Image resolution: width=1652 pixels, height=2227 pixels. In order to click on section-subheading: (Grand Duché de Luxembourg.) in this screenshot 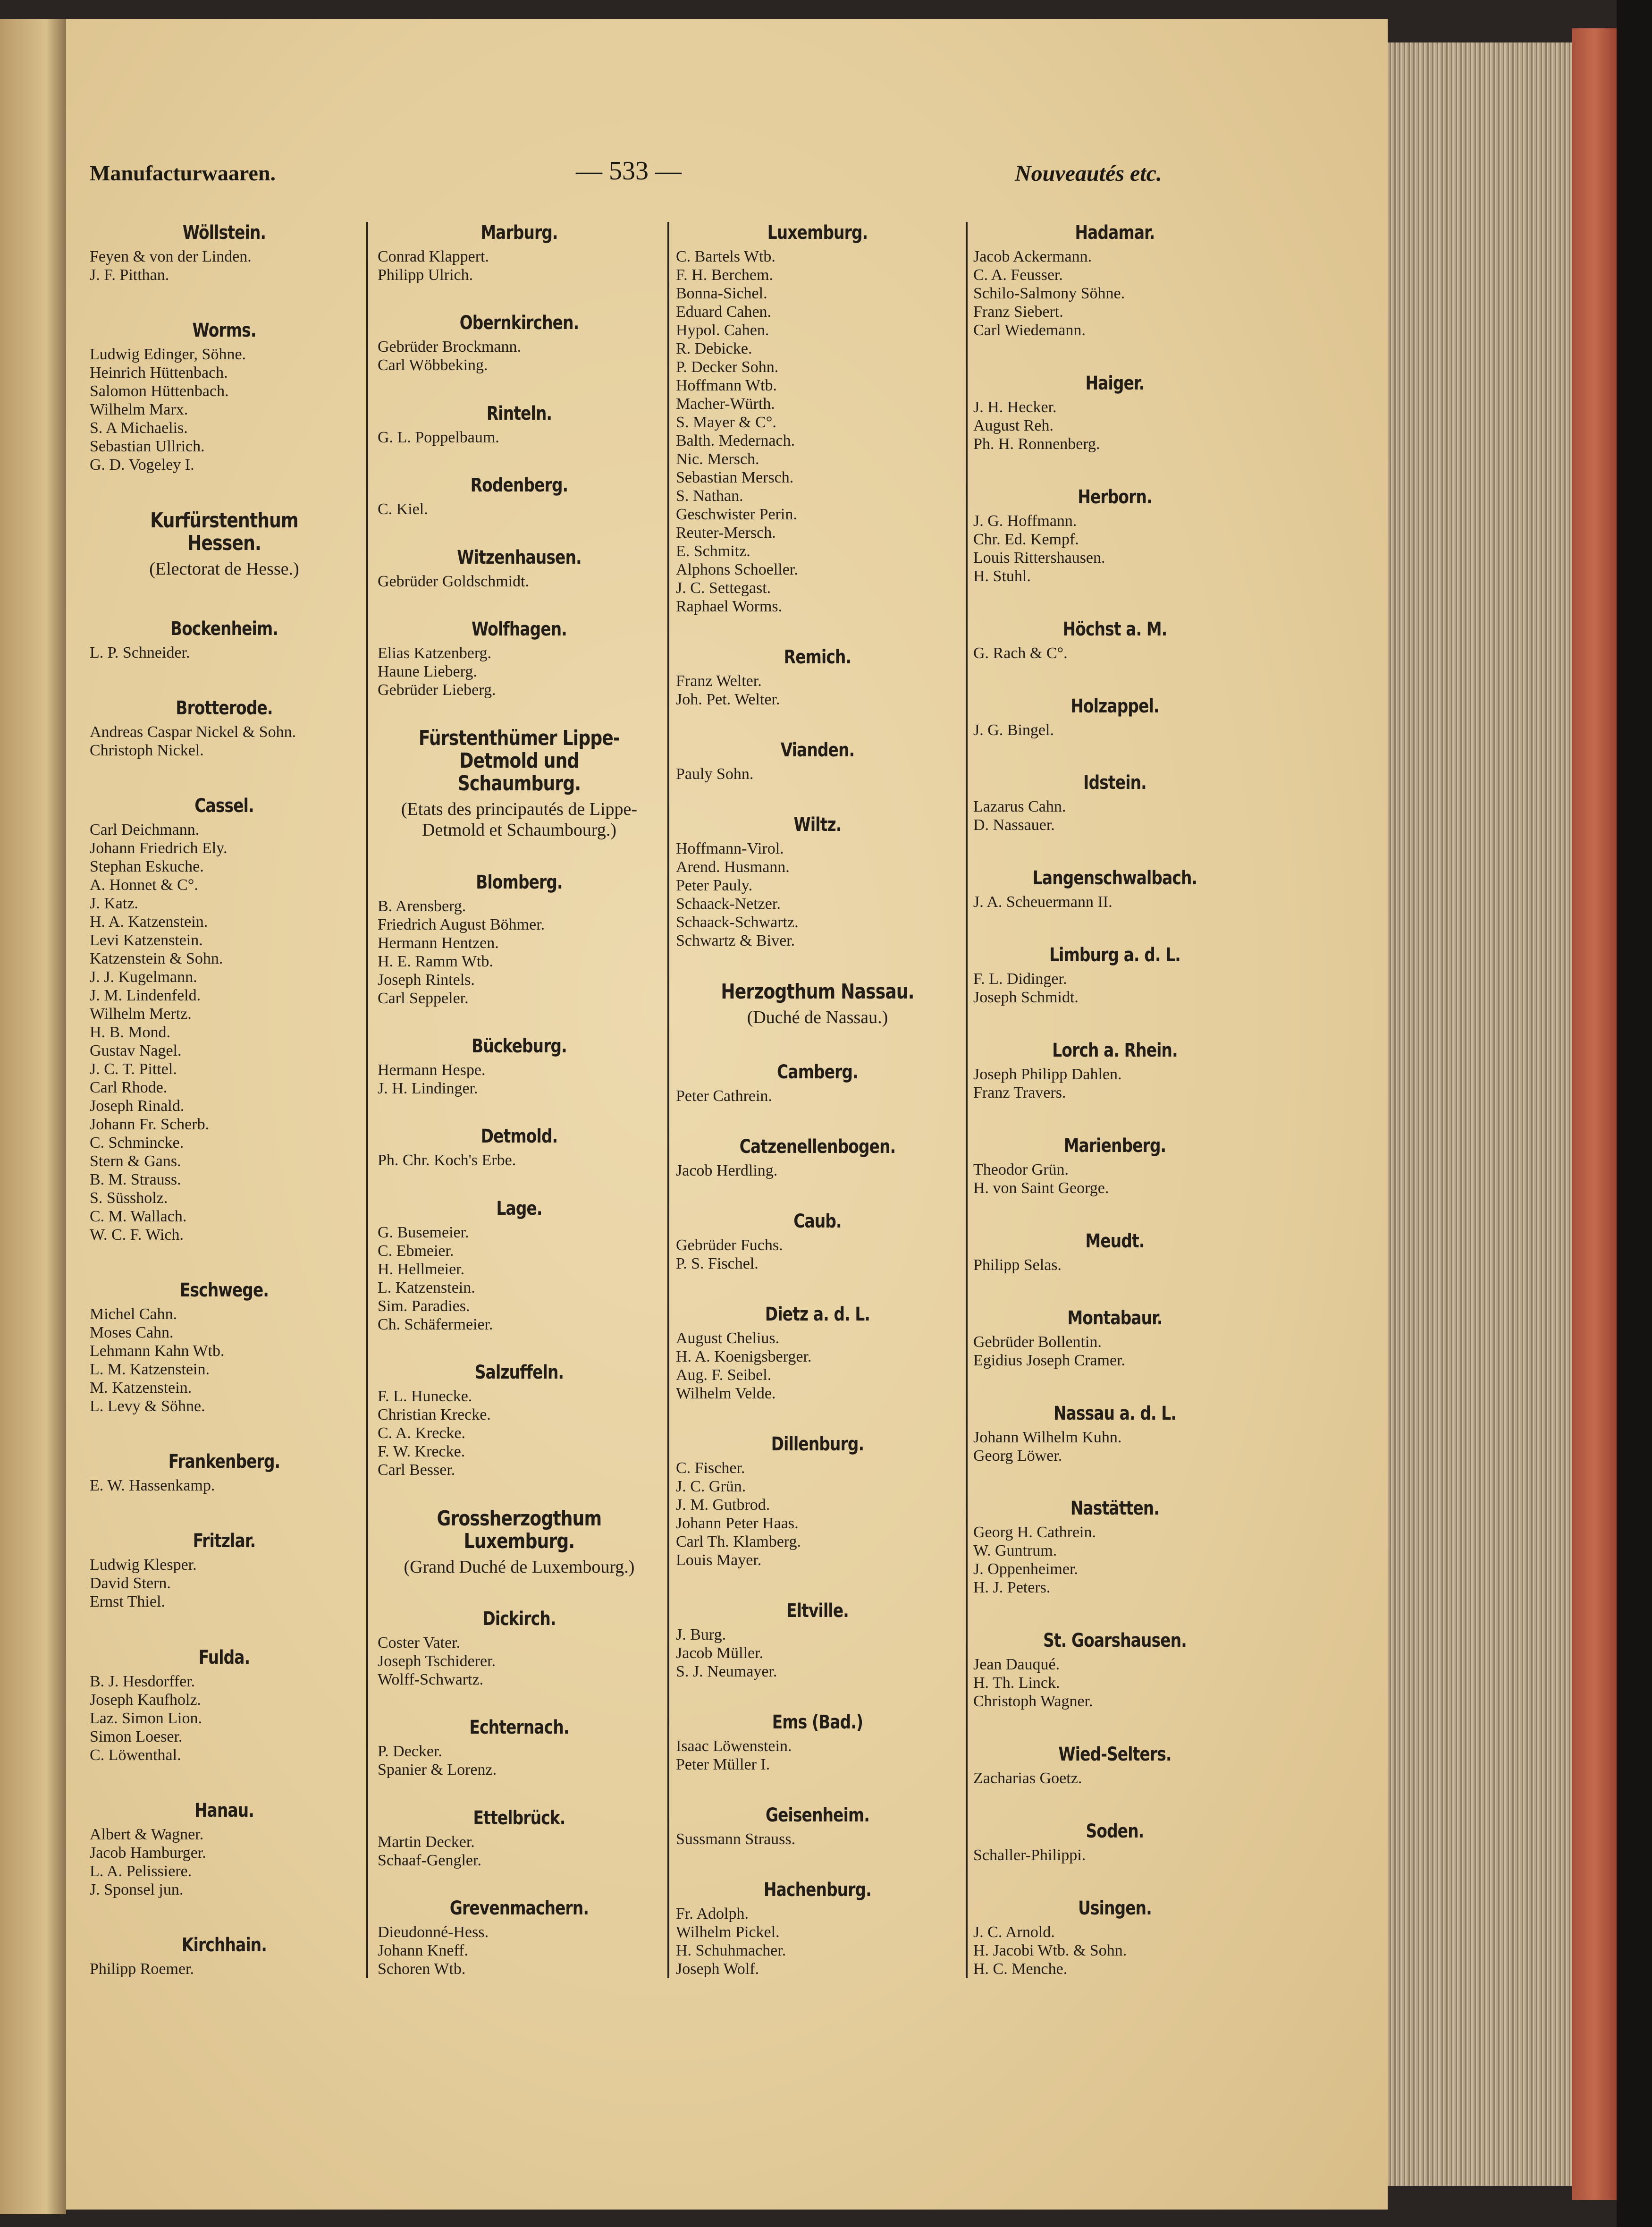, I will do `click(519, 1567)`.